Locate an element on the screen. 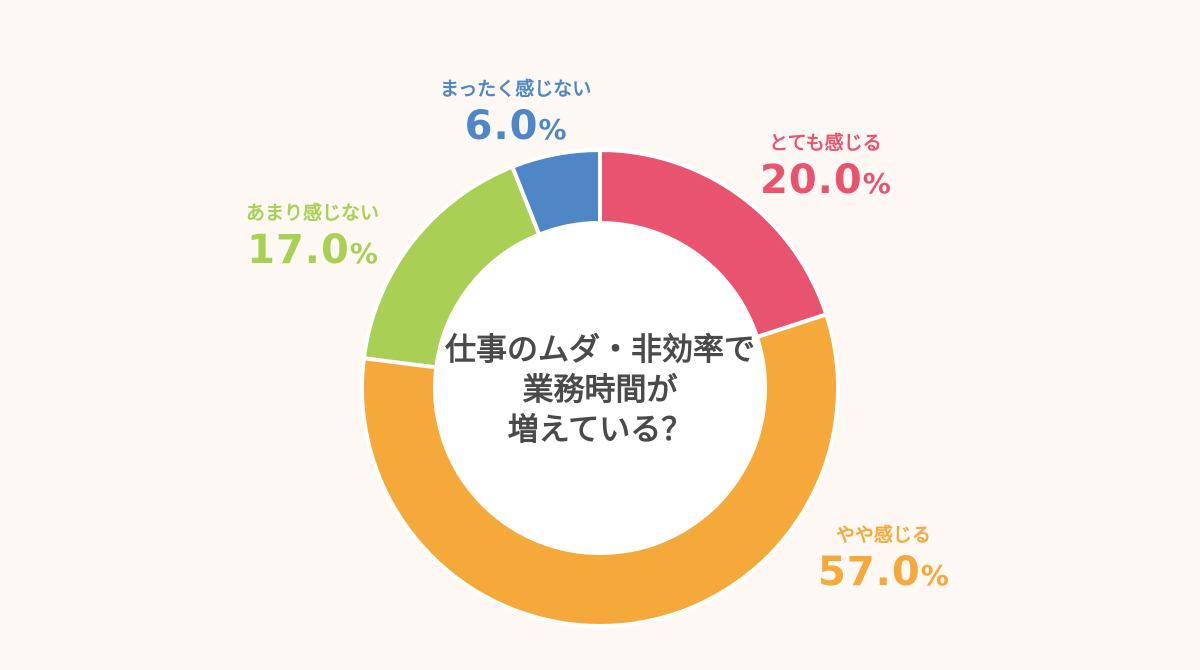 The height and width of the screenshot is (670, 1200). chart-title-line-3: 増えている？ is located at coordinates (600, 430).